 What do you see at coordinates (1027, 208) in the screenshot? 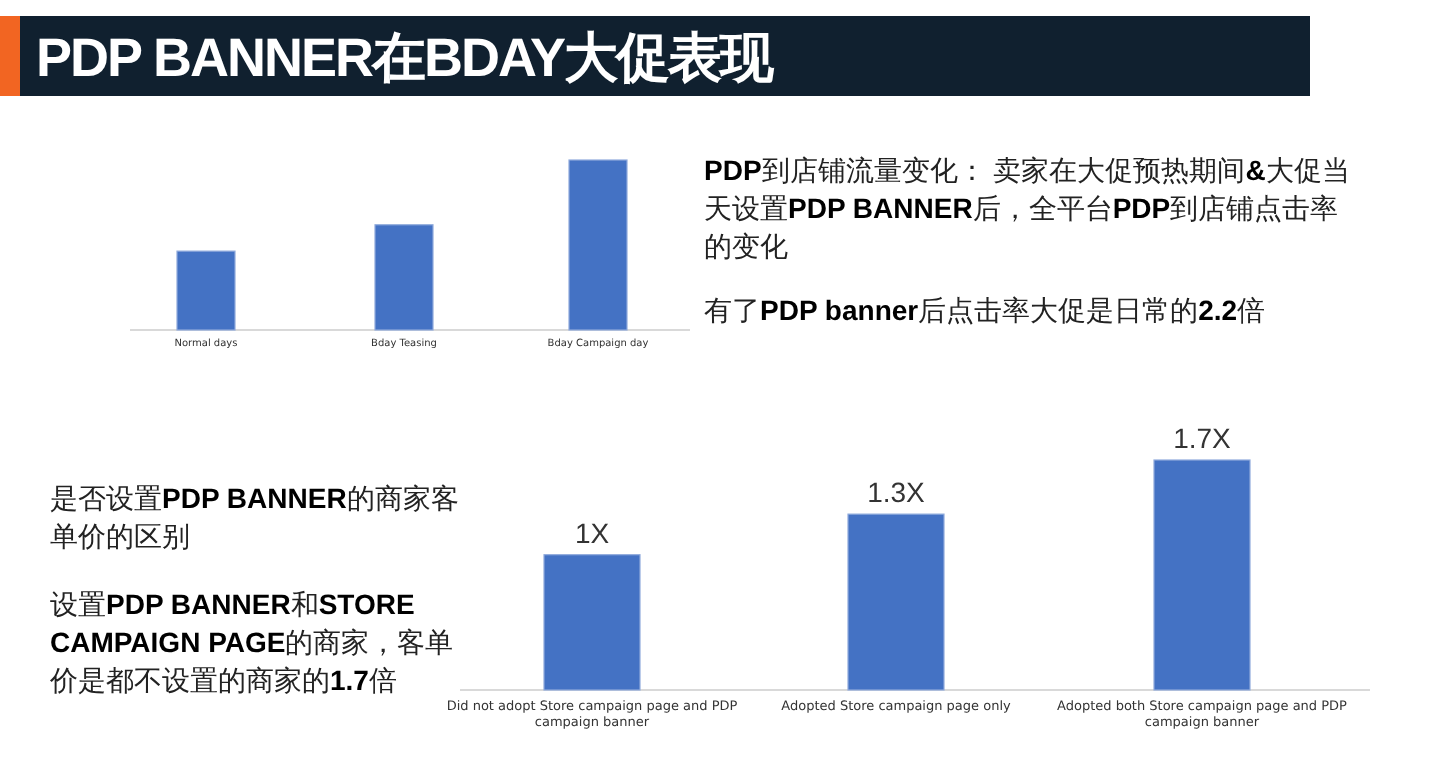
I see `text: PDP到店铺流量变化： 卖家在大促预热期间&大促当天设置PDP BANNER后，全平台PDP到店铺点击率的变化` at bounding box center [1027, 208].